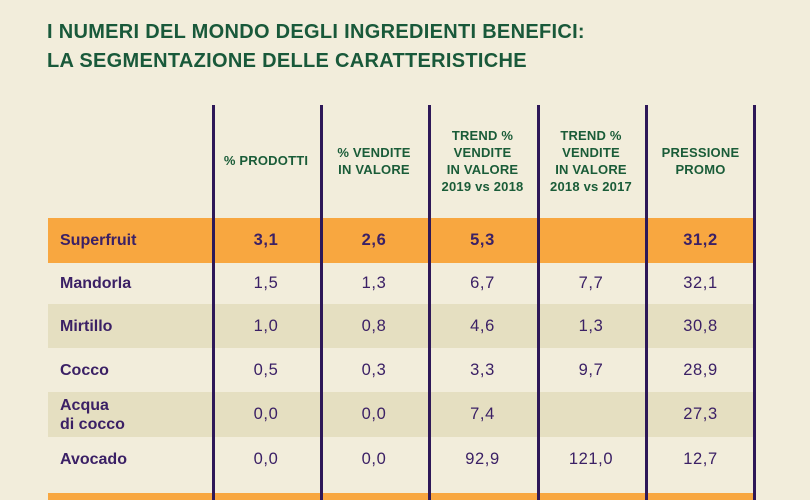 The height and width of the screenshot is (500, 810). I want to click on column-header-pressione-promo: PRESSIONE PROMO, so click(700, 160).